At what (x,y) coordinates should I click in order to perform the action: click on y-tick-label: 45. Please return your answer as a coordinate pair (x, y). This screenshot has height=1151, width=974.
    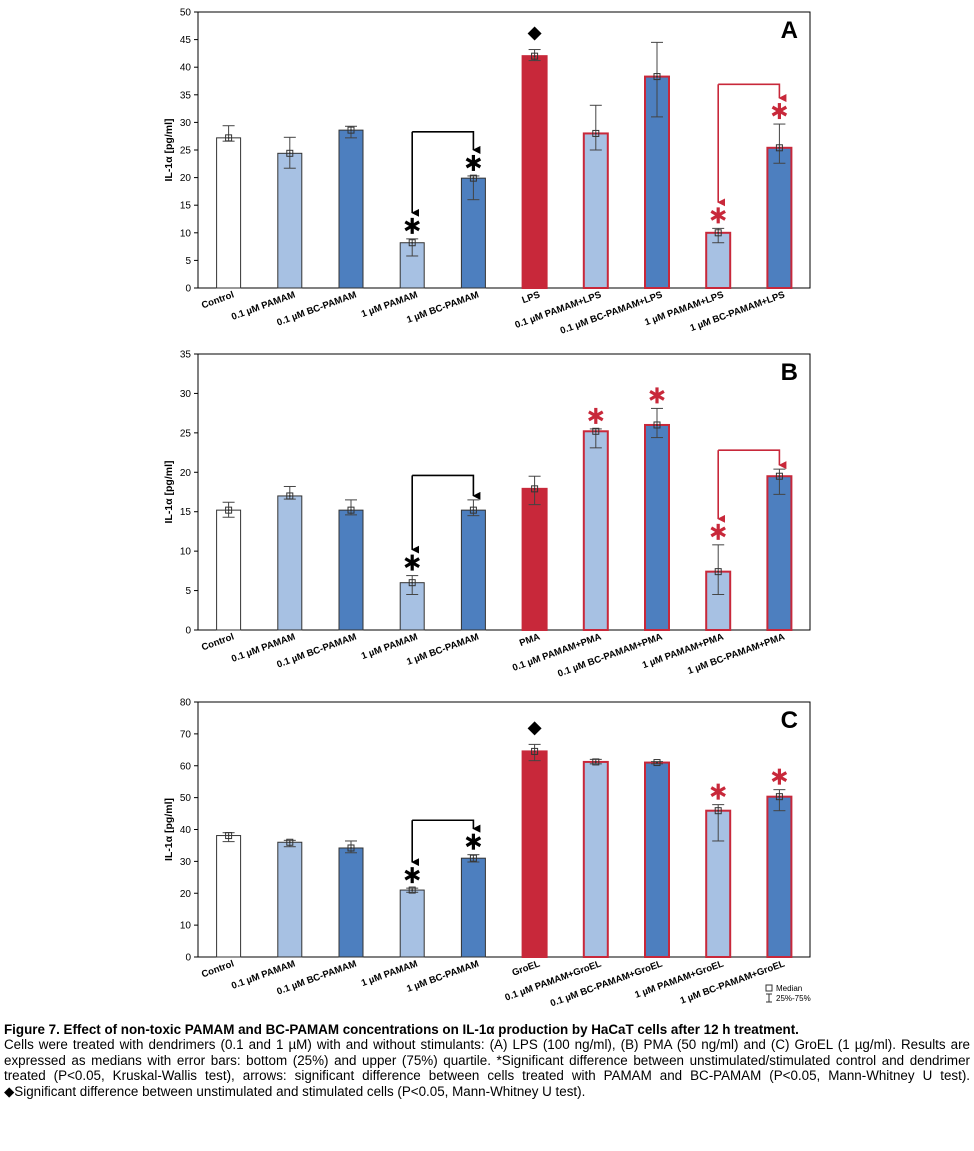
    Looking at the image, I should click on (186, 40).